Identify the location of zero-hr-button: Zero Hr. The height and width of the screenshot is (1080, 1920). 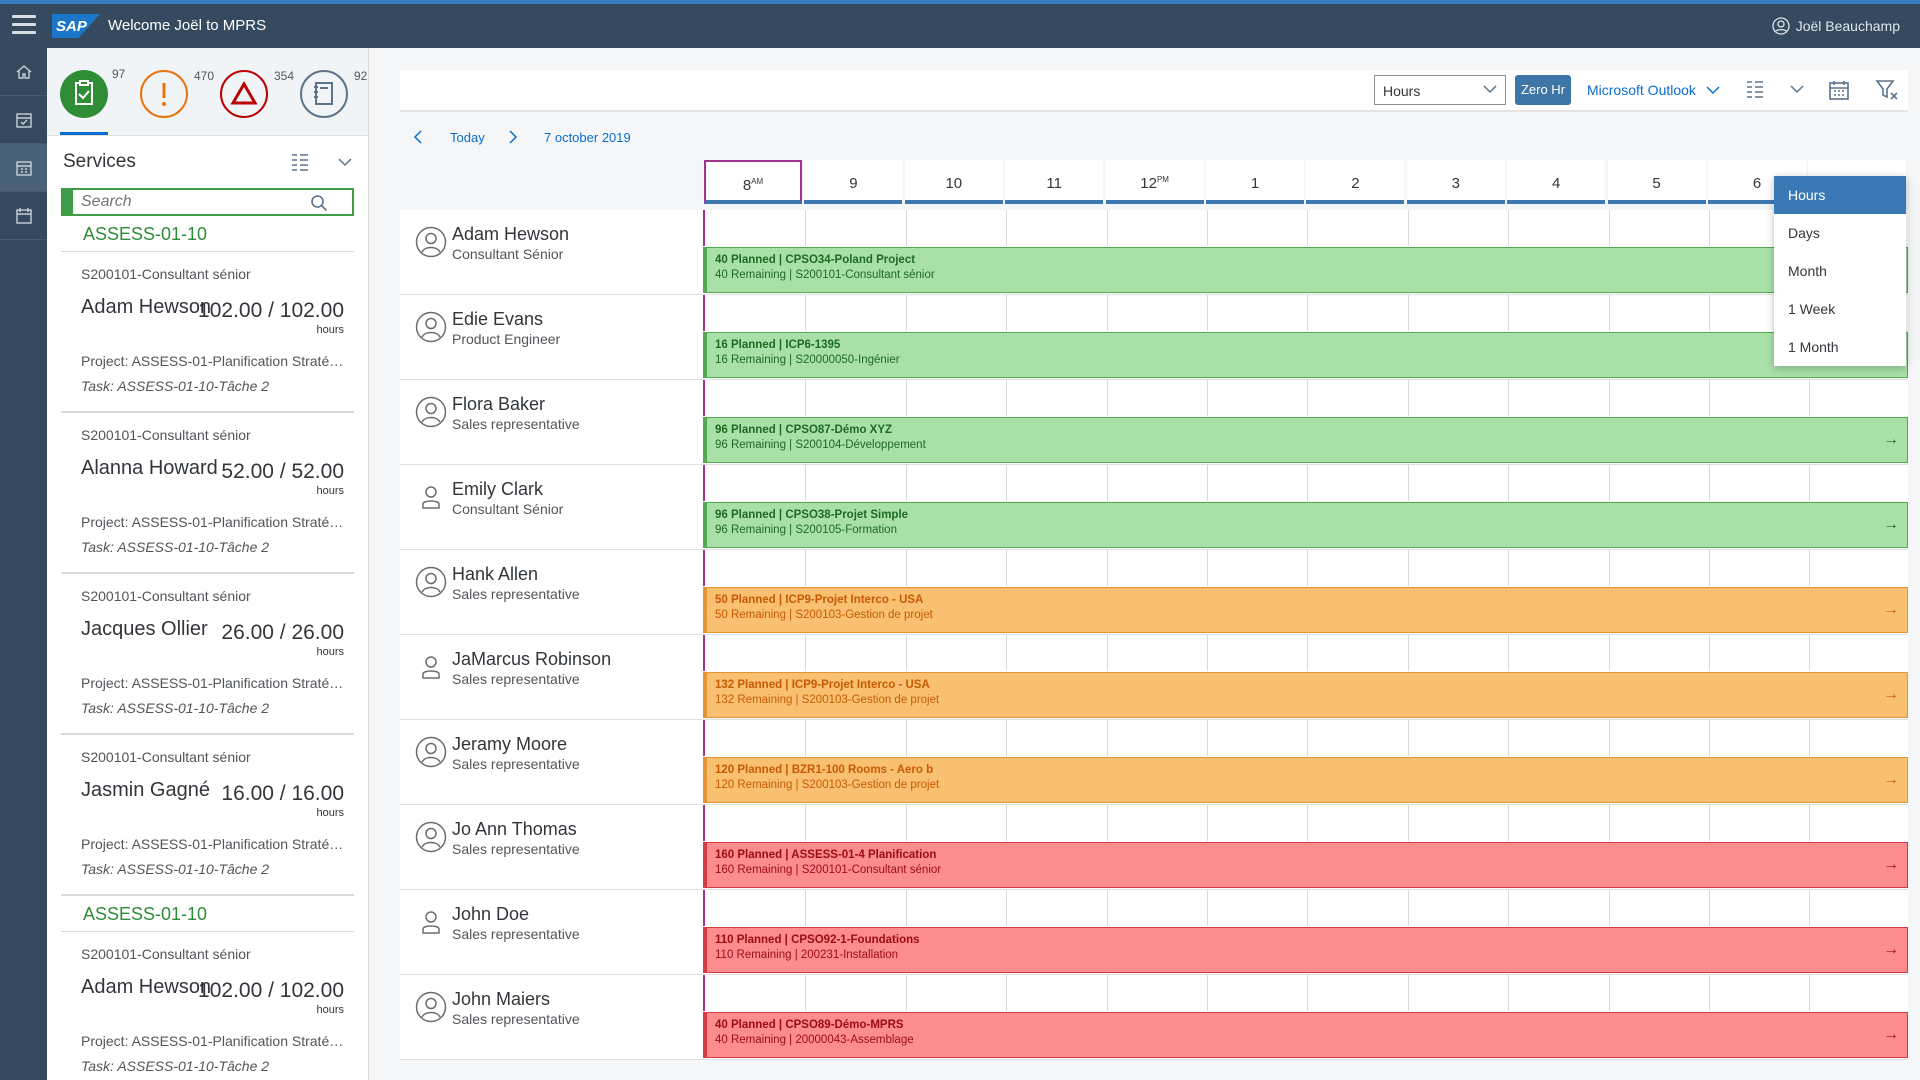
(1543, 90).